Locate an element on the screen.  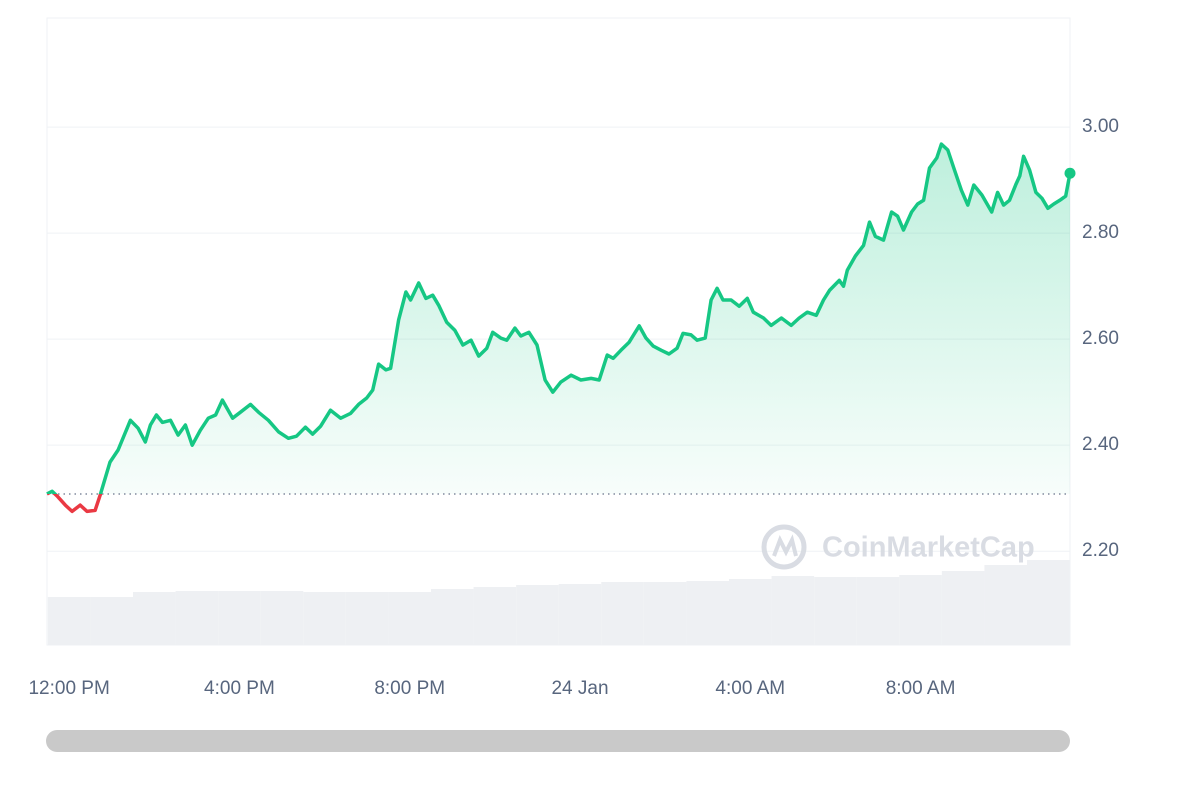
last-price-dot is located at coordinates (1070, 173).